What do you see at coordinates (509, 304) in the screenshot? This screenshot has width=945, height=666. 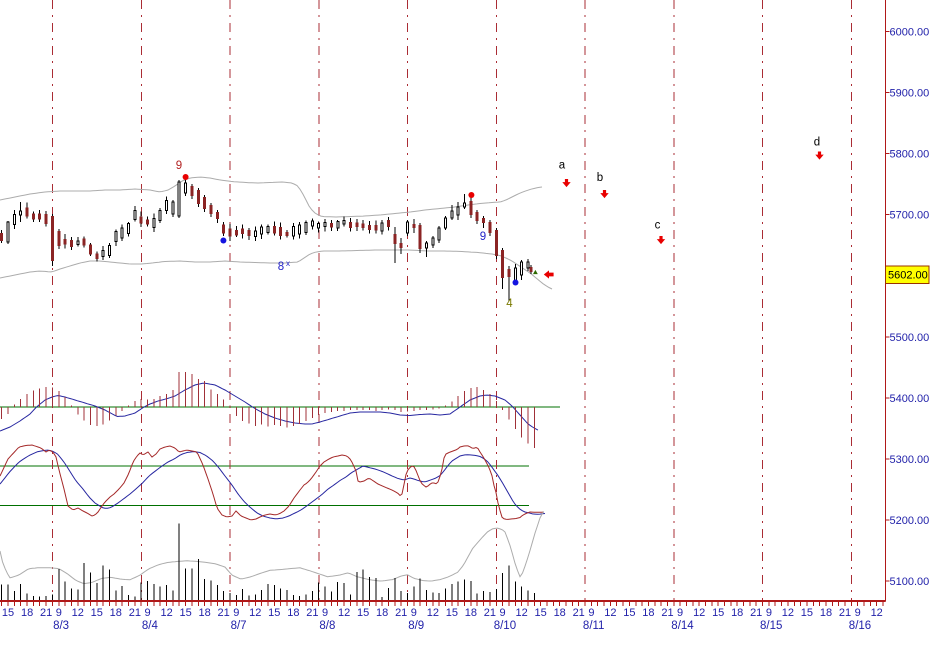 I see `svg-text: 4` at bounding box center [509, 304].